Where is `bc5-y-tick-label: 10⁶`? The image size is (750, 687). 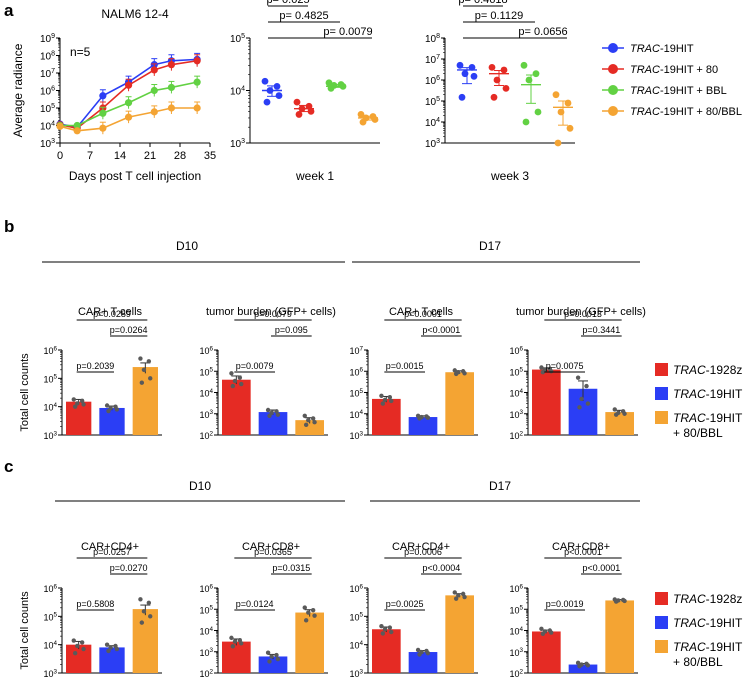 bc5-y-tick-label: 10⁶ is located at coordinates (356, 372).